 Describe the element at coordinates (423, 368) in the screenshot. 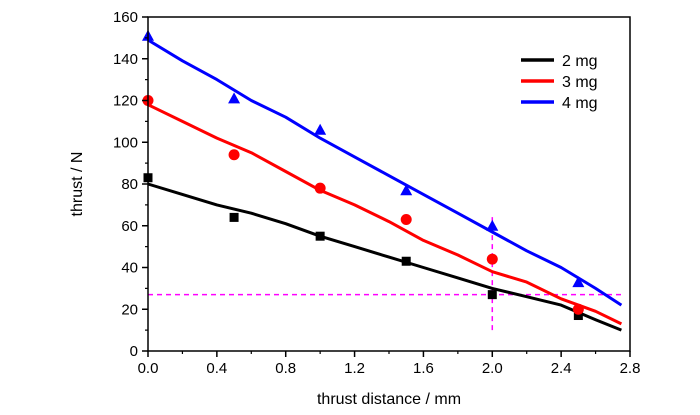

I see `x-tick-label: 1.6` at that location.